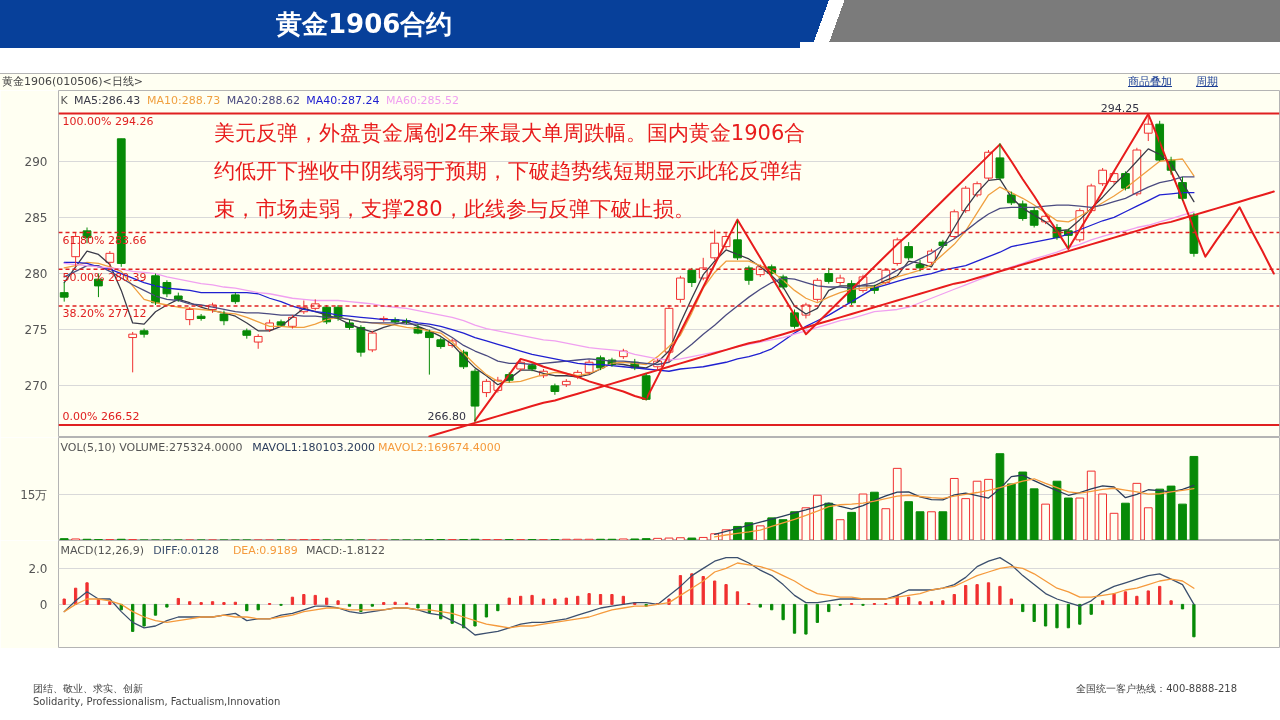 The height and width of the screenshot is (720, 1280). I want to click on annotation: 美元反弹，外盘贵金属创2年来最大单周跌幅。国内黄金1906合约低开下挫收中阴线弱于预期，下破趋势线短期显示此轮反弹结束，市场走弱，支撑280，此线参与反弹下破止损。, so click(509, 170).